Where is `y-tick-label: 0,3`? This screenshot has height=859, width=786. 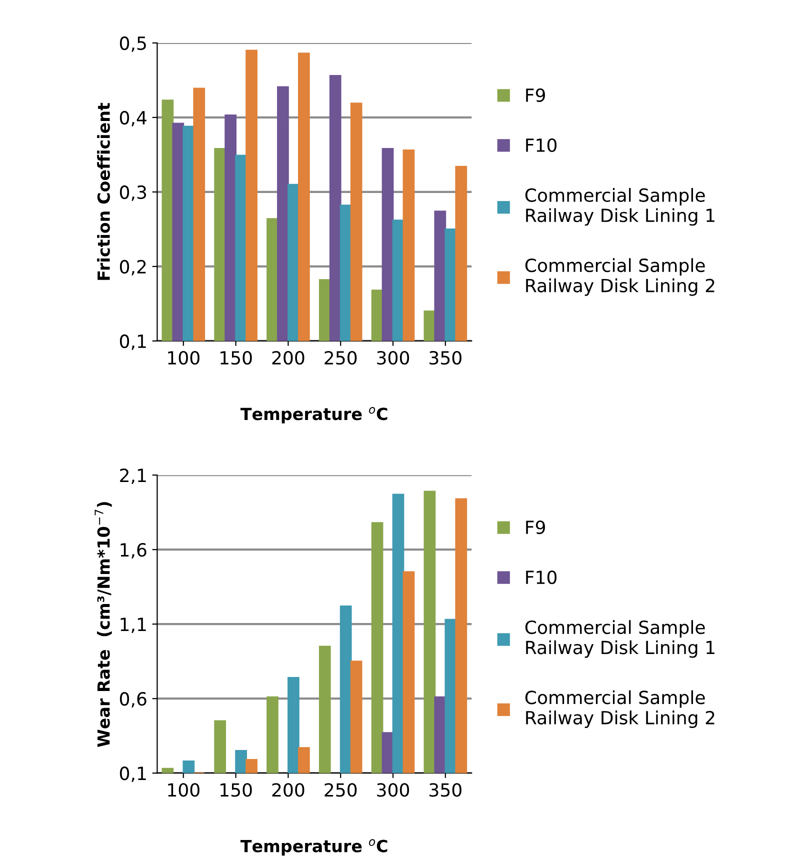 y-tick-label: 0,3 is located at coordinates (133, 193).